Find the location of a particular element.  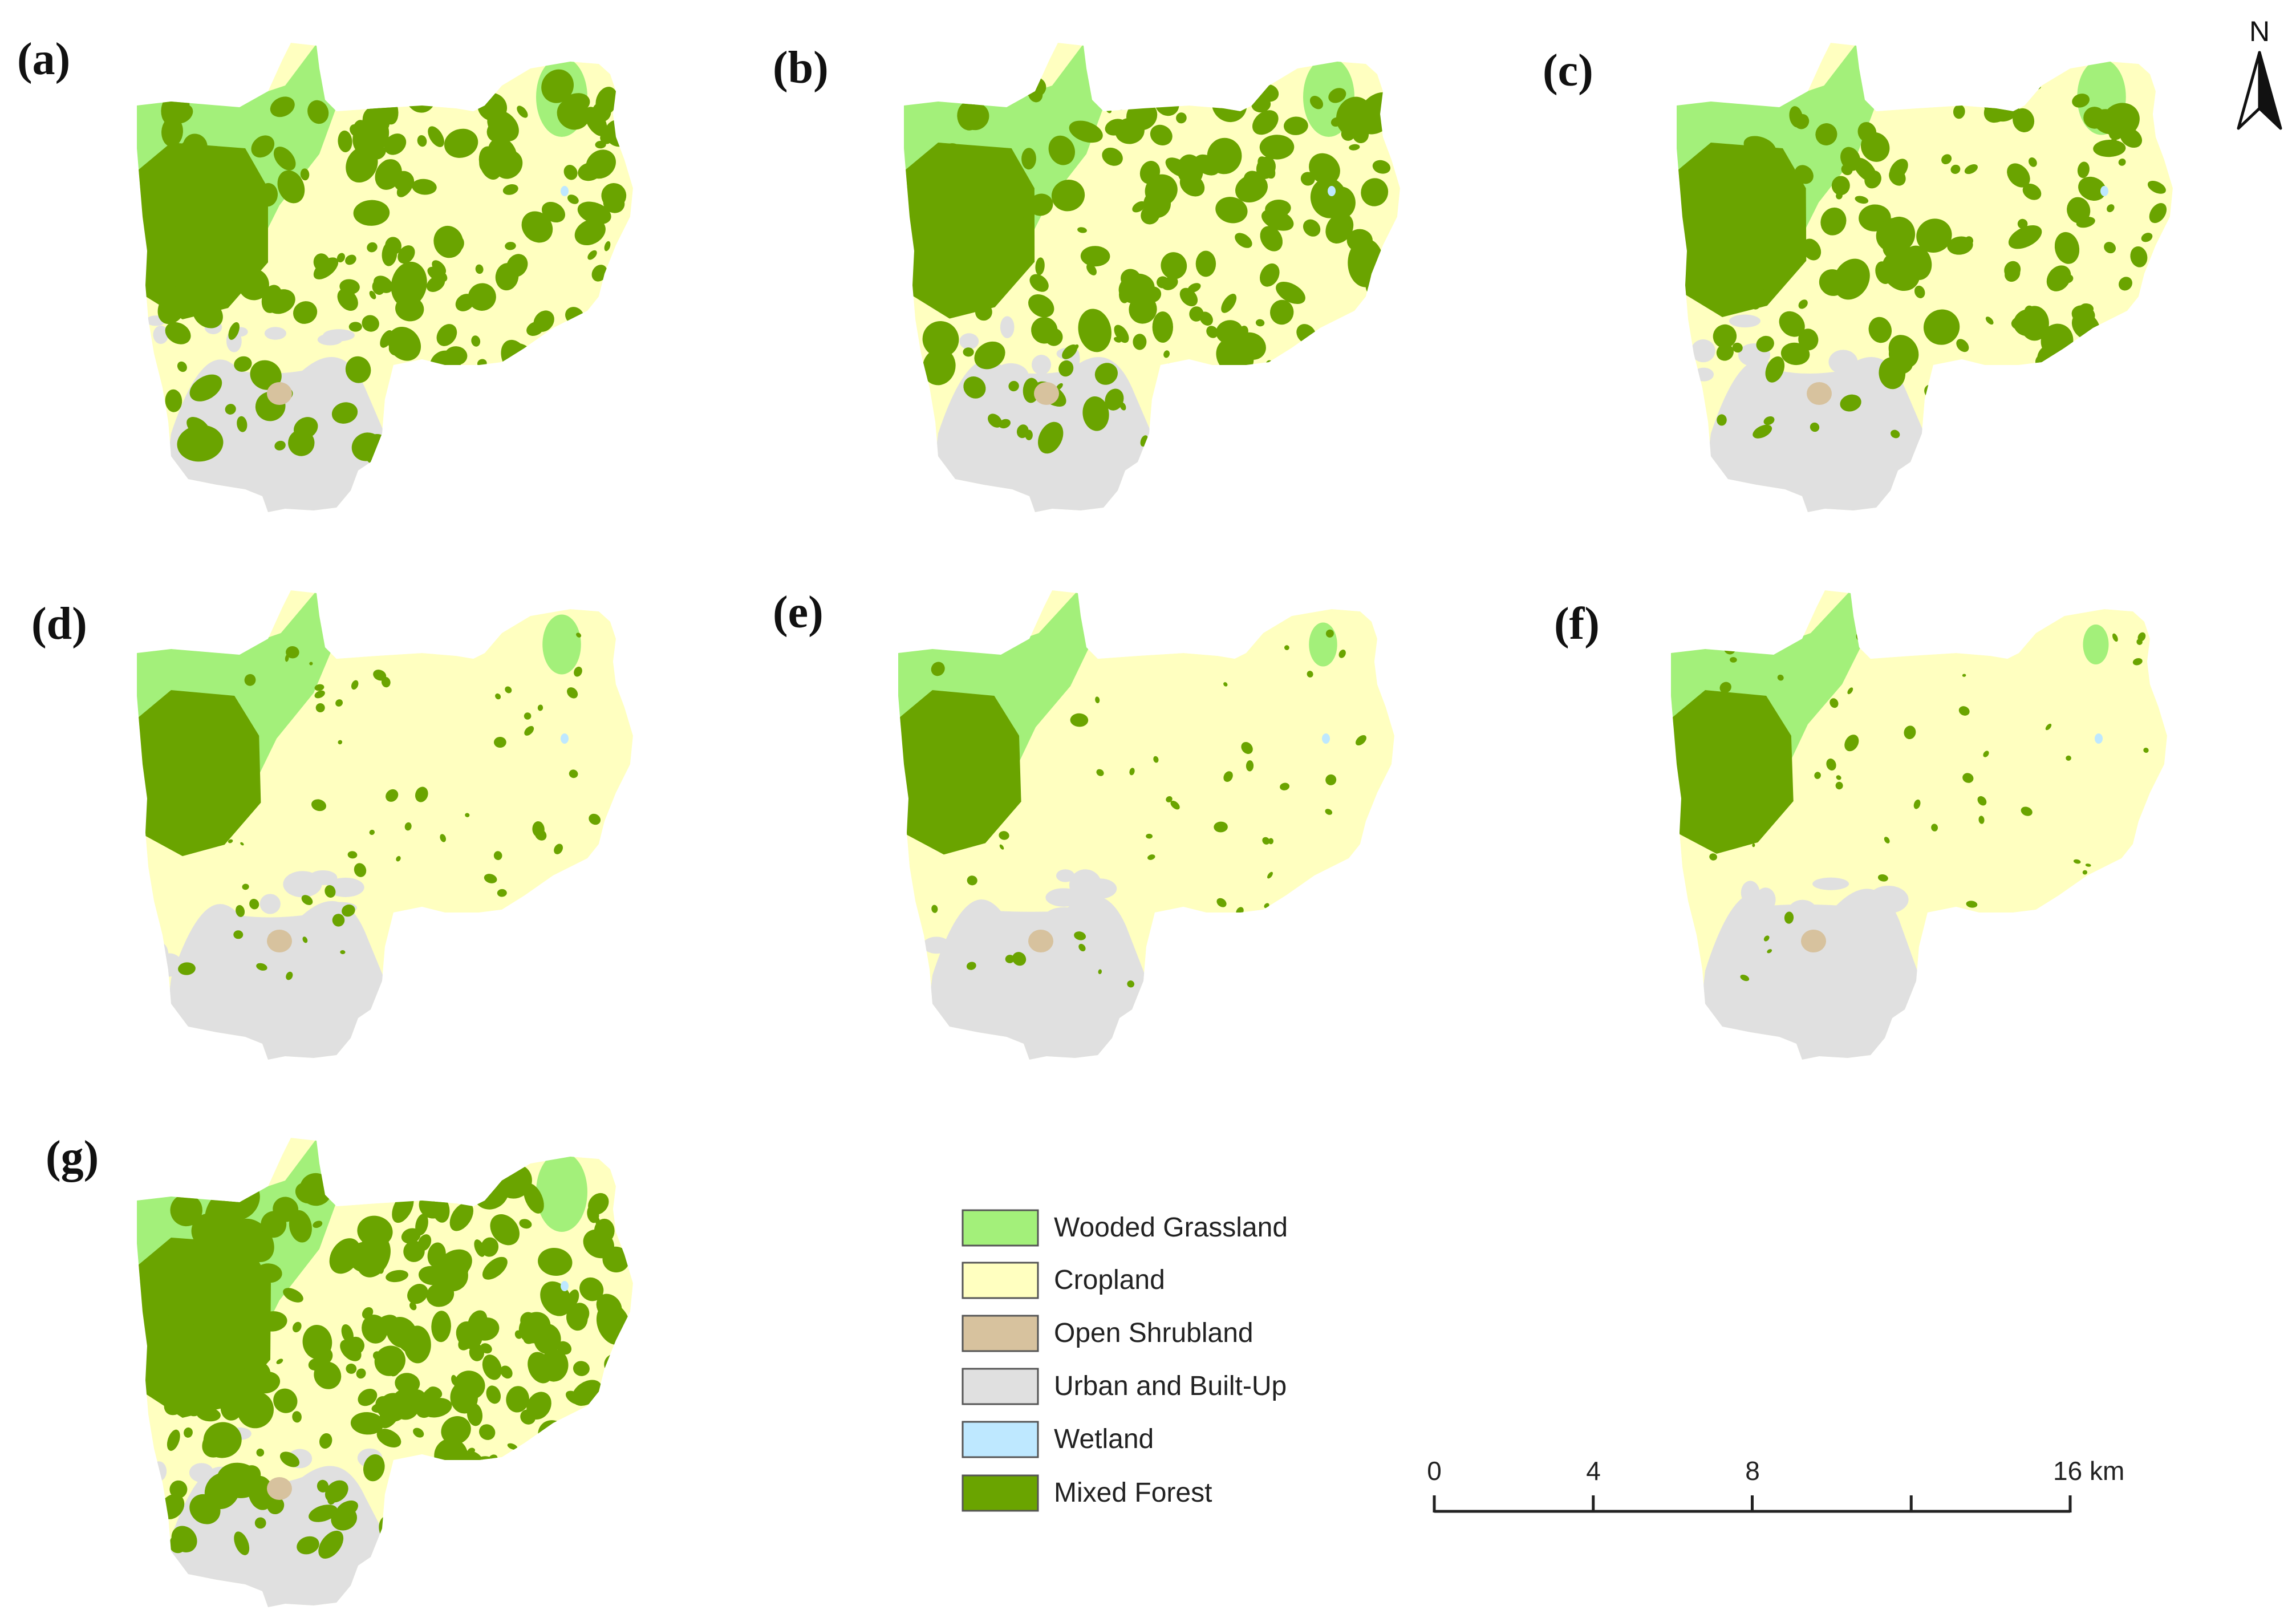

basin-landcover is located at coordinates (385, 277).